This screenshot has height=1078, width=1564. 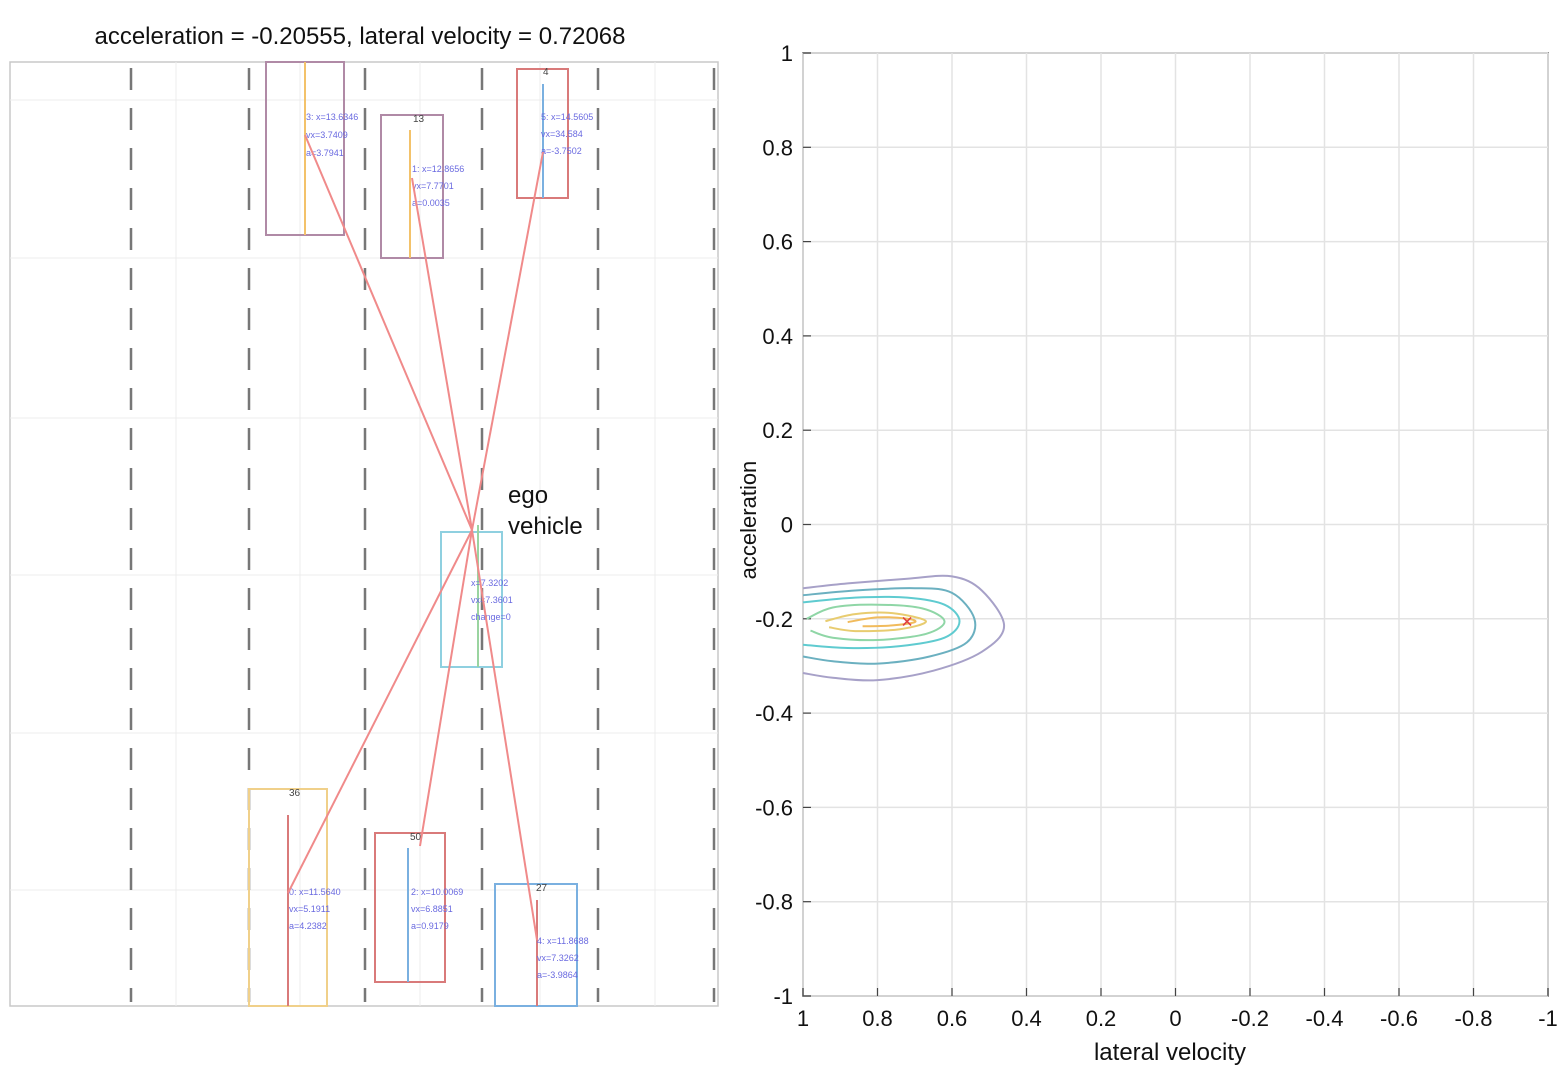 What do you see at coordinates (561, 151) in the screenshot?
I see `vehicle-info-4-line3: a=-3.7502` at bounding box center [561, 151].